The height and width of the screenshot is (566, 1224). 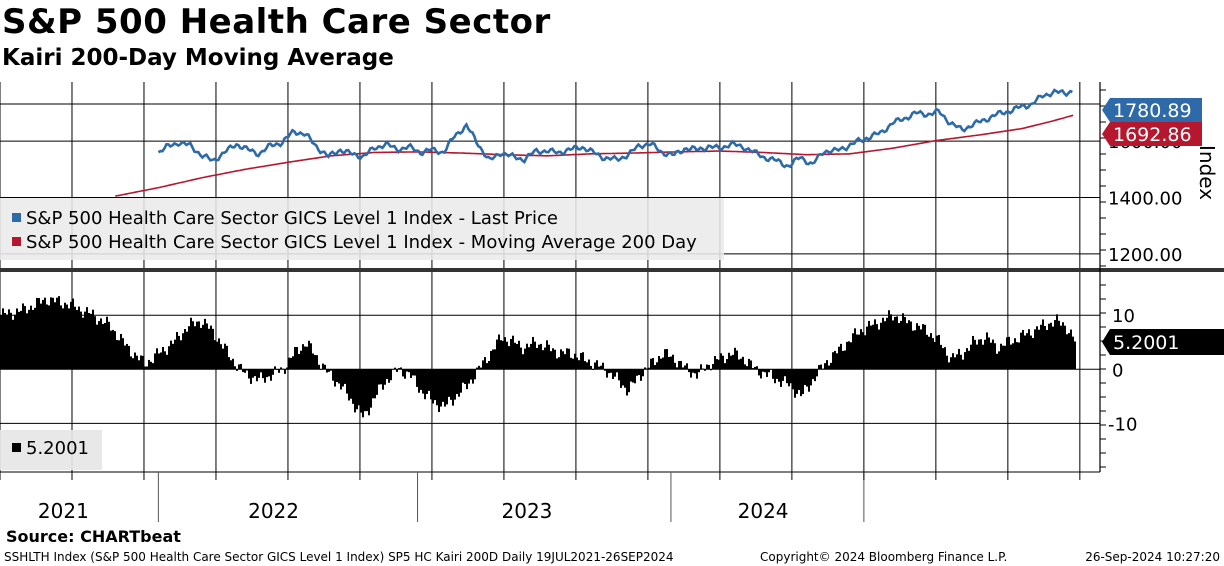 What do you see at coordinates (1152, 135) in the screenshot?
I see `ma-200-value: 1692.86` at bounding box center [1152, 135].